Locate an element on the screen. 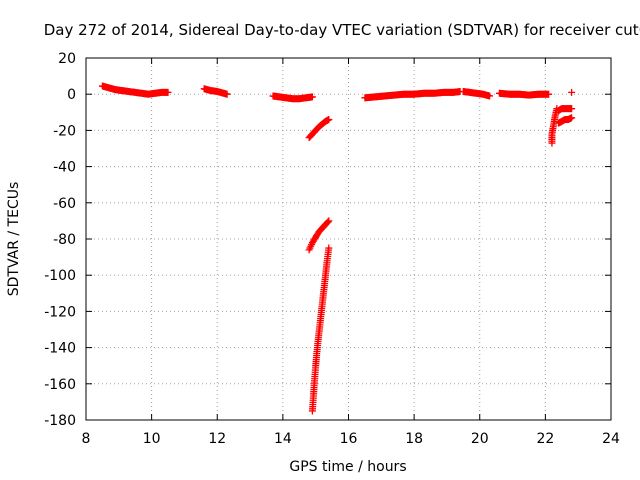  y-tick-label: -40 is located at coordinates (64, 168).